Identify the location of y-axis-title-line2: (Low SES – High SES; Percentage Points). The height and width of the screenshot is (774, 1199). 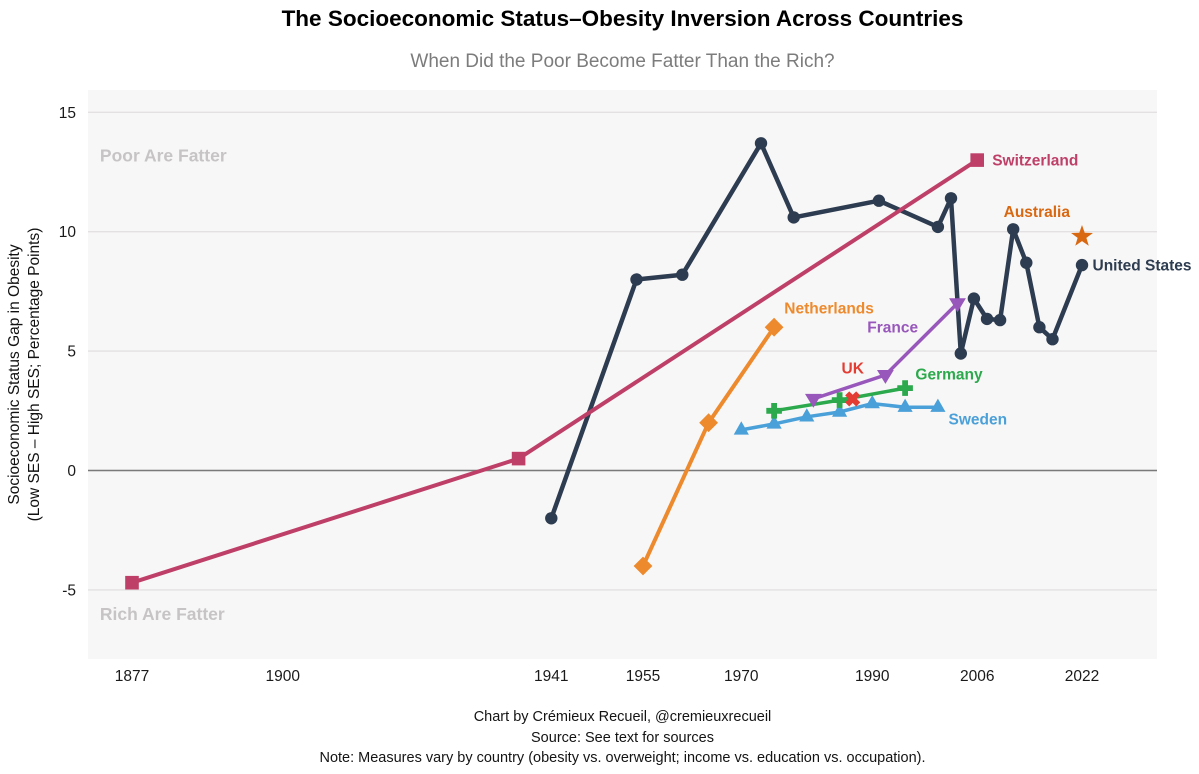
(34, 375).